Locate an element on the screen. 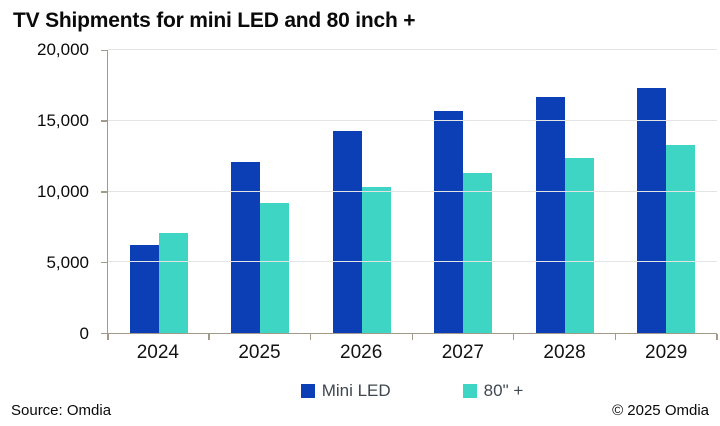  x-axis-label: 2028 is located at coordinates (564, 352).